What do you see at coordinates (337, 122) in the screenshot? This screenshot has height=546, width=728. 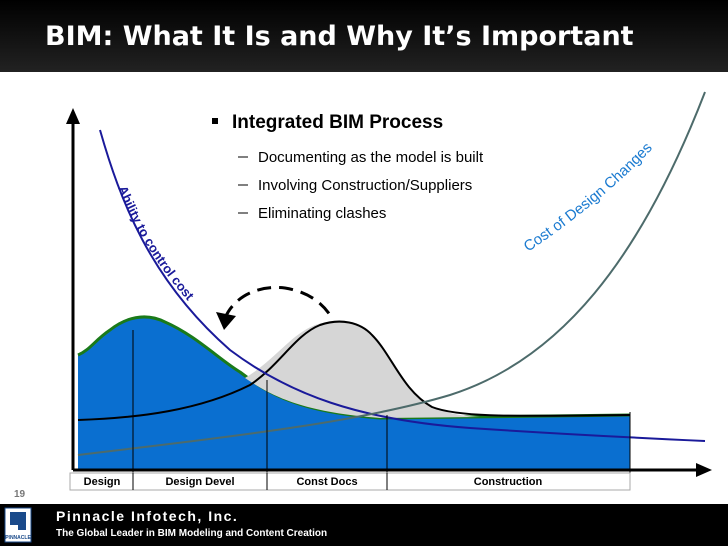 I see `bullet-heading: Integrated BIM Process` at bounding box center [337, 122].